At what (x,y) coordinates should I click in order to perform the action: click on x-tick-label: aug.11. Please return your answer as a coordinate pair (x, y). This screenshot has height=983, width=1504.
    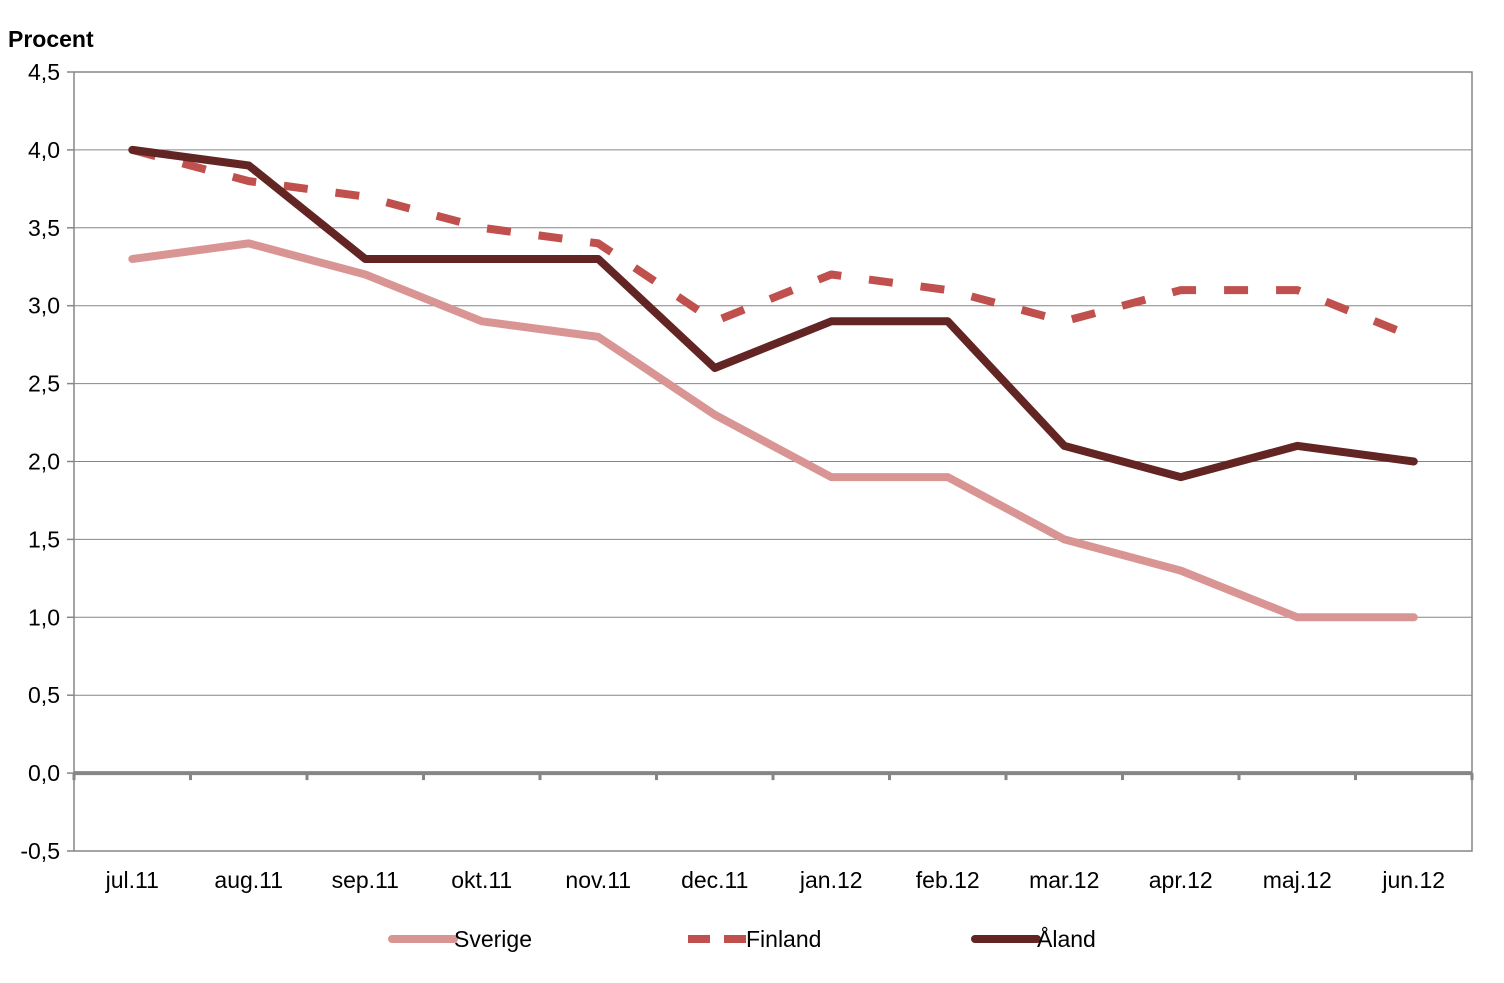
    Looking at the image, I should click on (248, 880).